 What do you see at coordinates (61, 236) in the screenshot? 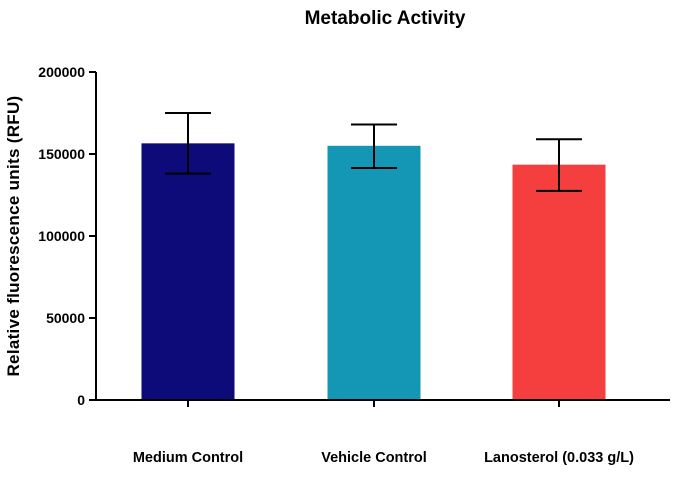
I see `y-tick-label: 100000` at bounding box center [61, 236].